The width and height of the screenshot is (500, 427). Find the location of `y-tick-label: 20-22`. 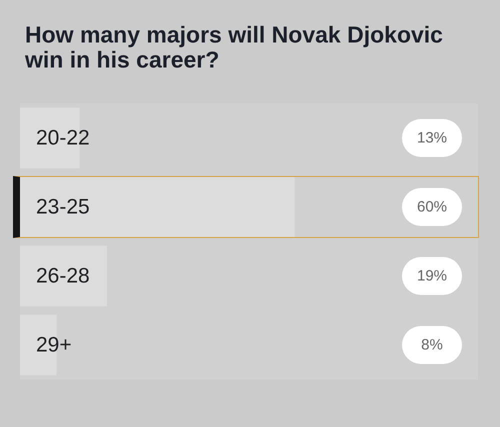

y-tick-label: 20-22 is located at coordinates (63, 138).